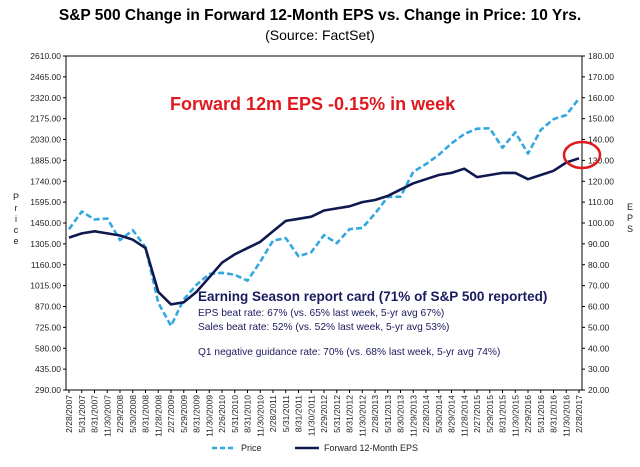  I want to click on x-tick-label: 5/31/2011, so click(286, 413).